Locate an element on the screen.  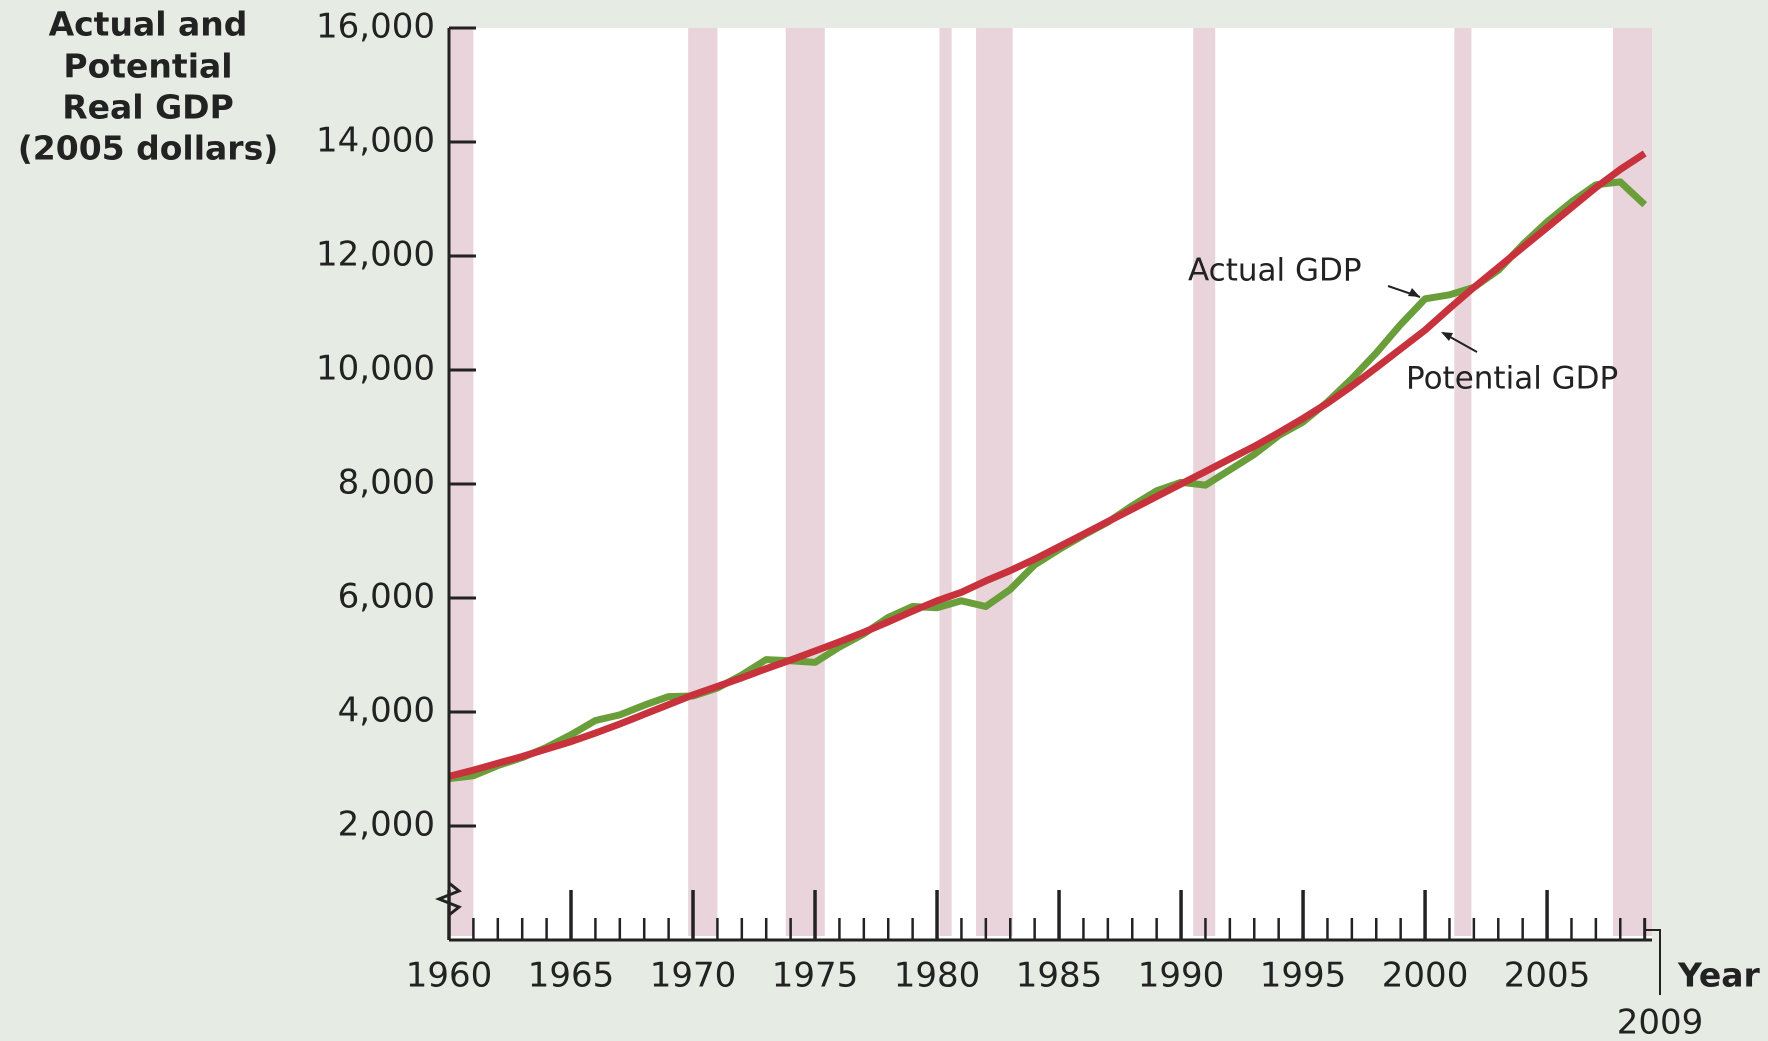
y-tick-label: 4,000 is located at coordinates (386, 711).